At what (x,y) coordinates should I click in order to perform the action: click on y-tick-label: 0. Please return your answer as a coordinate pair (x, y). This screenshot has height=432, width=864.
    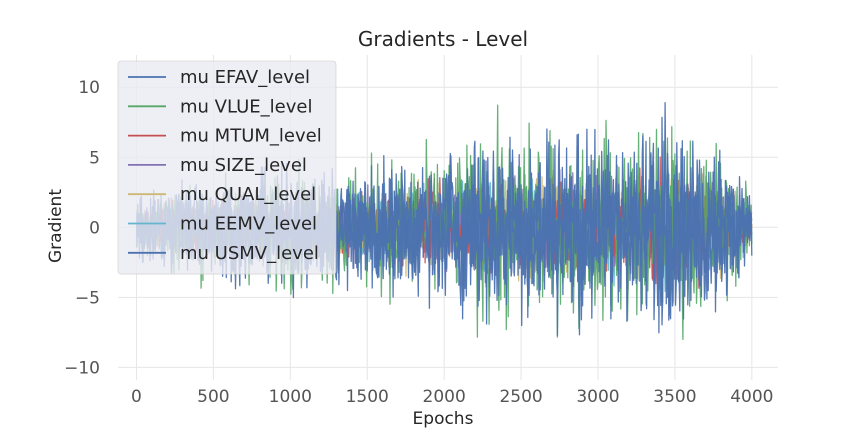
    Looking at the image, I should click on (94, 228).